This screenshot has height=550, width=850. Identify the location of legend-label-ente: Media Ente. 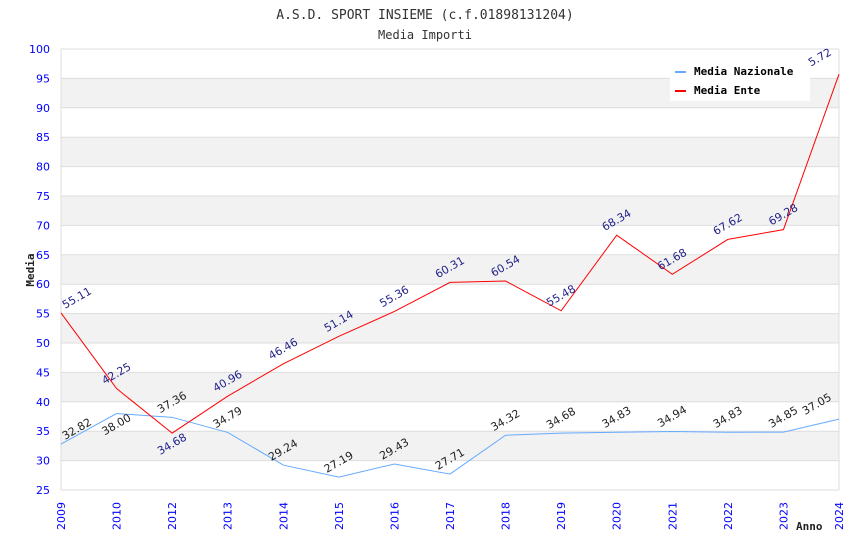
(727, 90).